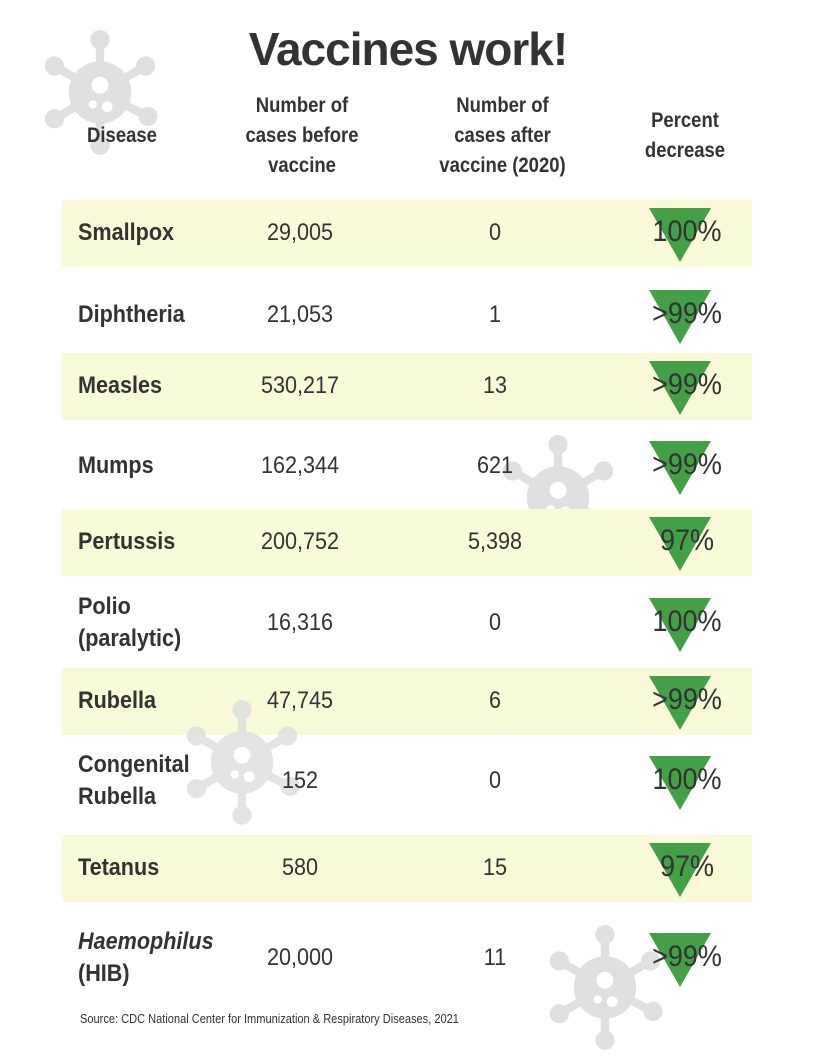 Image resolution: width=816 pixels, height=1056 pixels. I want to click on header-cases-after: Number of cases after vaccine (2020), so click(502, 136).